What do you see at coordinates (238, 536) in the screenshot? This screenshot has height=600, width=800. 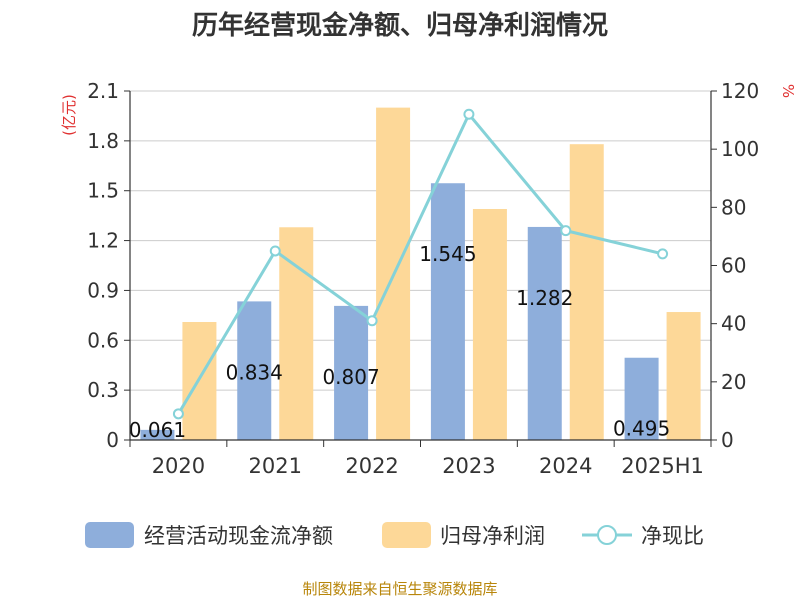 I see `legend-label-cashflow: 经营活动现金流净额` at bounding box center [238, 536].